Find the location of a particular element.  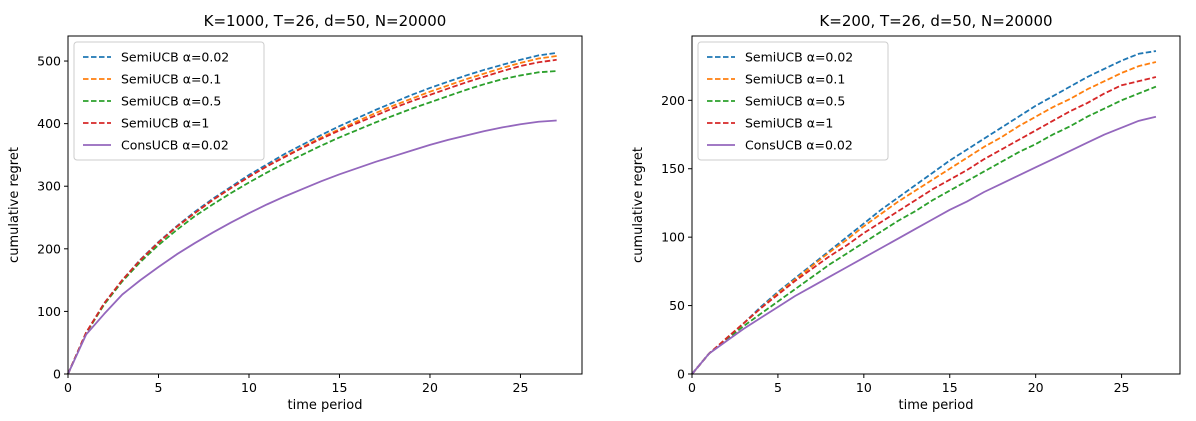

chart-title: K=200, T=26, d=50, N=20000 is located at coordinates (935, 21).